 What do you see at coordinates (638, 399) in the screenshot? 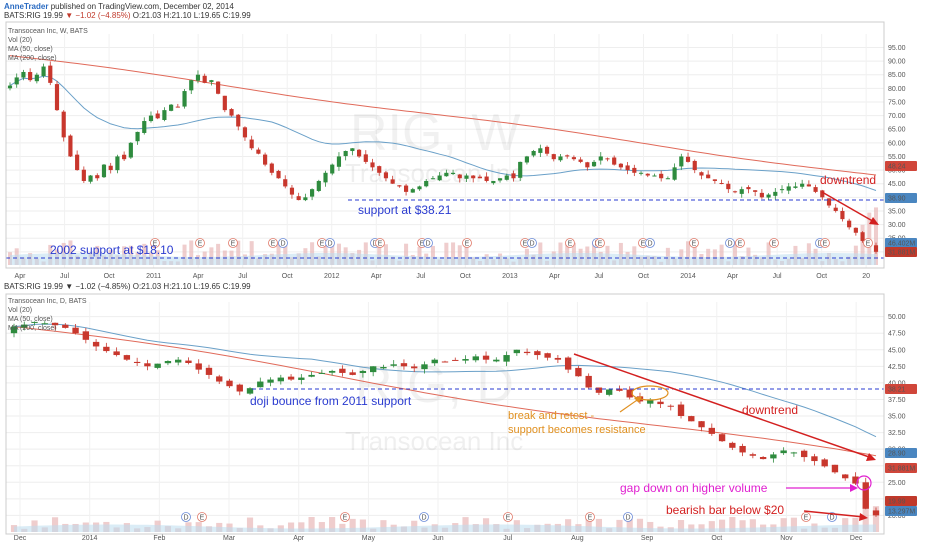
I see `retest-arrowhead` at bounding box center [638, 399].